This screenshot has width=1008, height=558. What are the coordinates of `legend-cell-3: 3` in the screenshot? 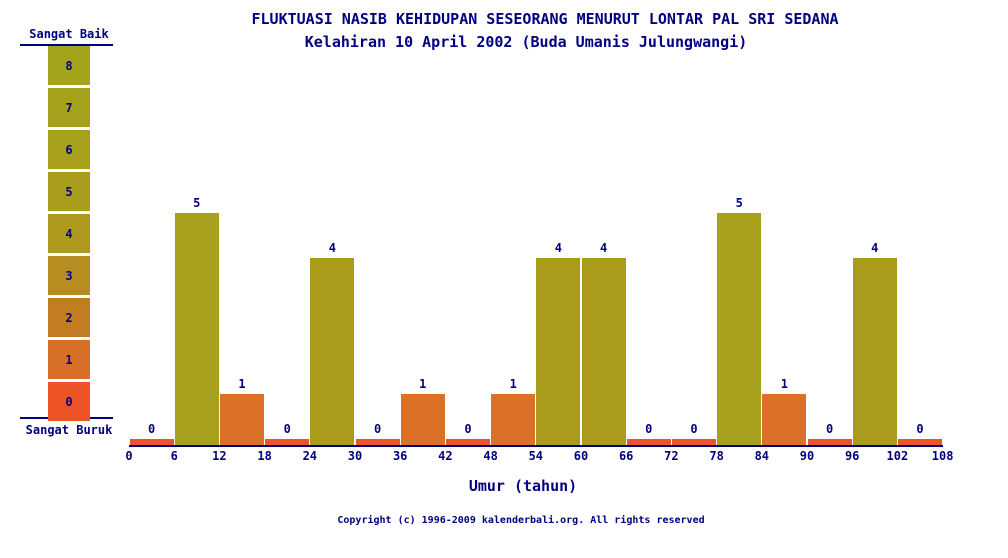 It's located at (69, 275).